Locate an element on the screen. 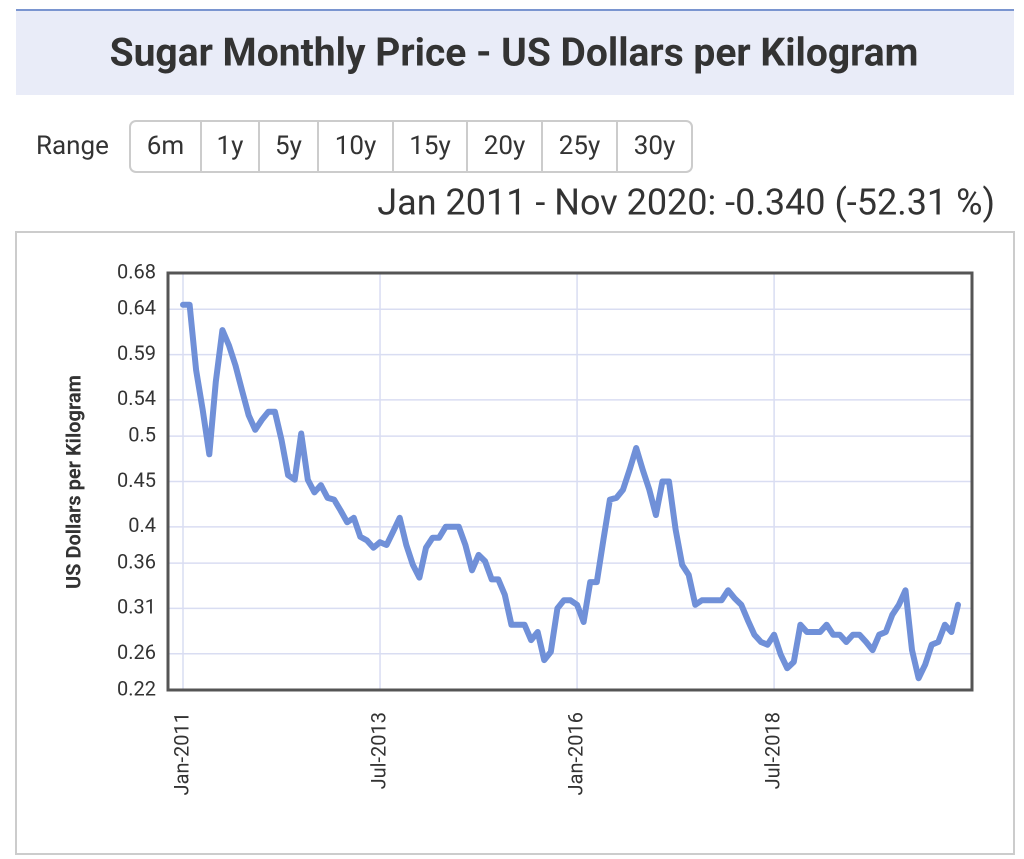 This screenshot has height=859, width=1024. y-tick-label: 0.45 is located at coordinates (136, 480).